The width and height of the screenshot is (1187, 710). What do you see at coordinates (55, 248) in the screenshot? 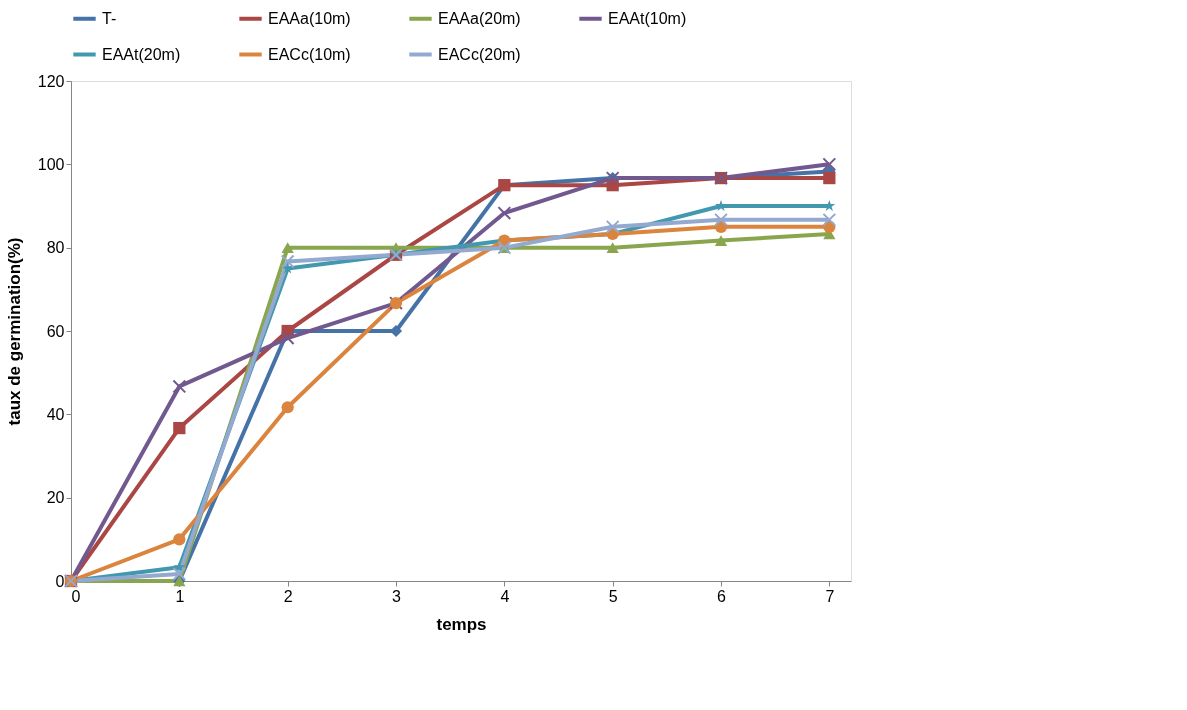
I see `y-tick-label: 80` at bounding box center [55, 248].